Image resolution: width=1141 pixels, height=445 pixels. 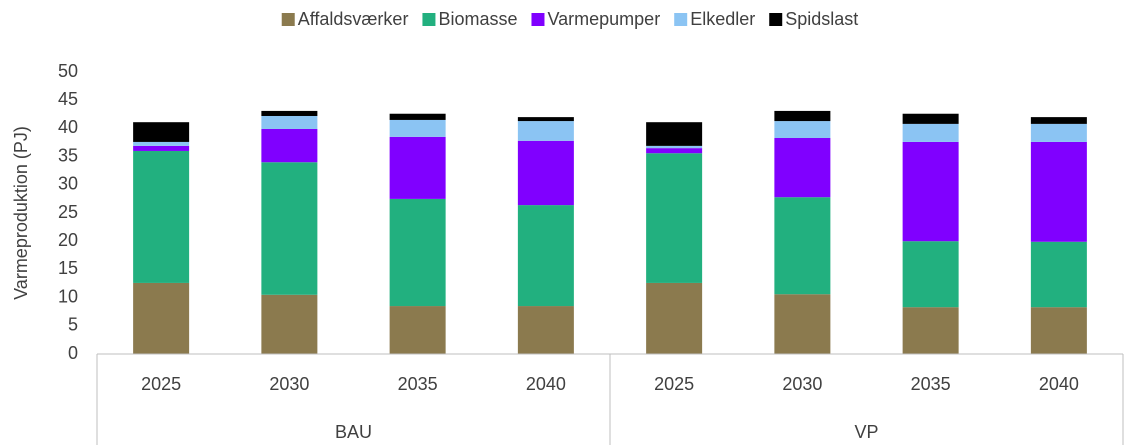 I want to click on y-tick-label: 10, so click(x=68, y=296).